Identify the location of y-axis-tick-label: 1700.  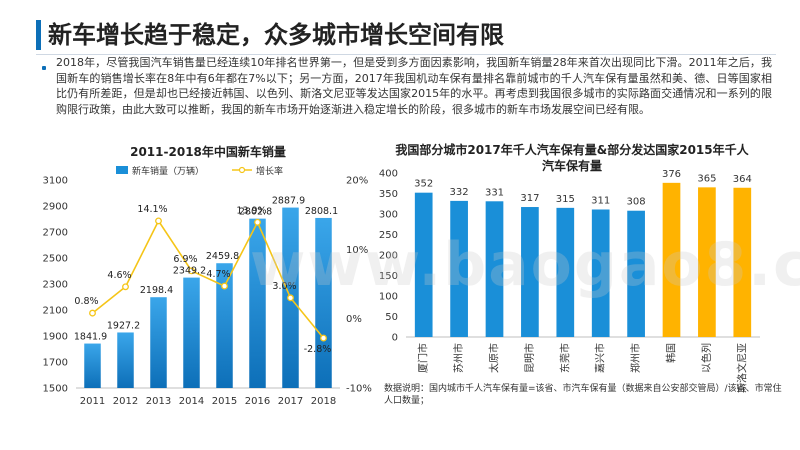
(55, 363).